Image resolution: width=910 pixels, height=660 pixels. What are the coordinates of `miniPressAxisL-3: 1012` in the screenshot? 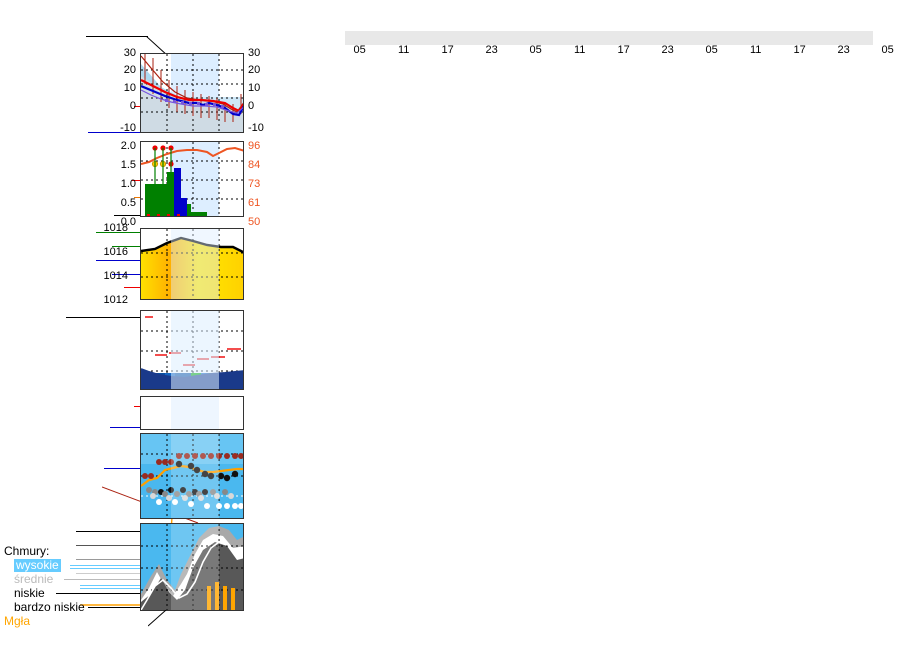 It's located at (115, 300).